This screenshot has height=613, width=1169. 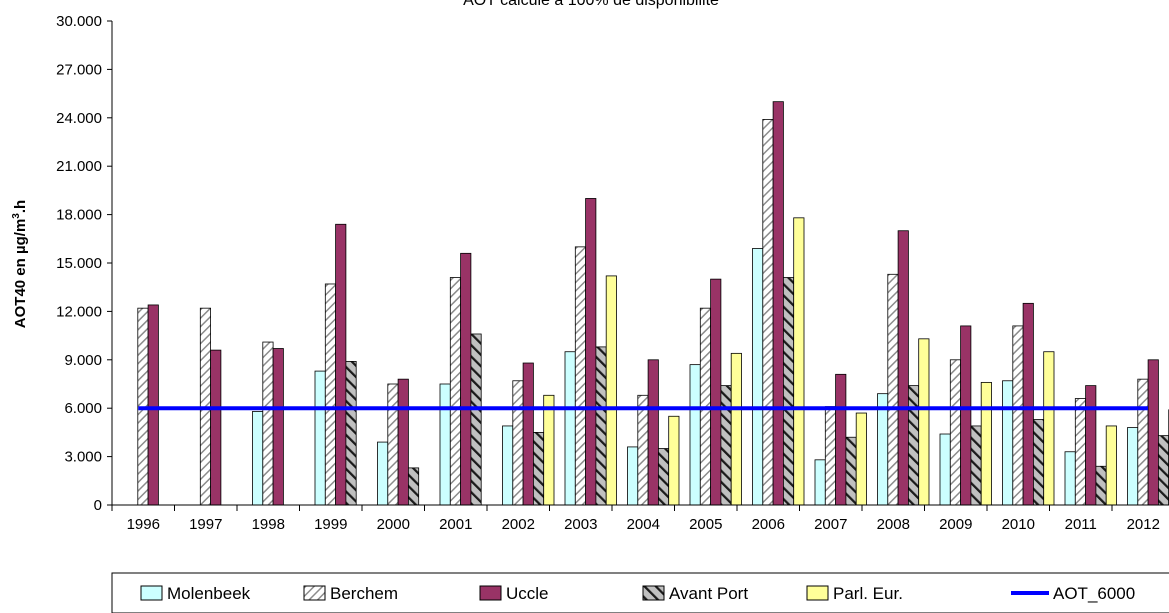 I want to click on x-tick-label: 2009, so click(x=955, y=524).